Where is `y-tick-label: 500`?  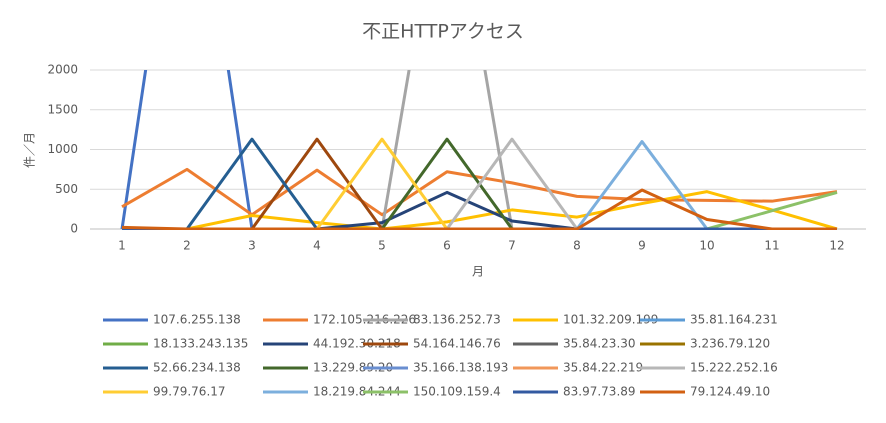
y-tick-label: 500 is located at coordinates (66, 189).